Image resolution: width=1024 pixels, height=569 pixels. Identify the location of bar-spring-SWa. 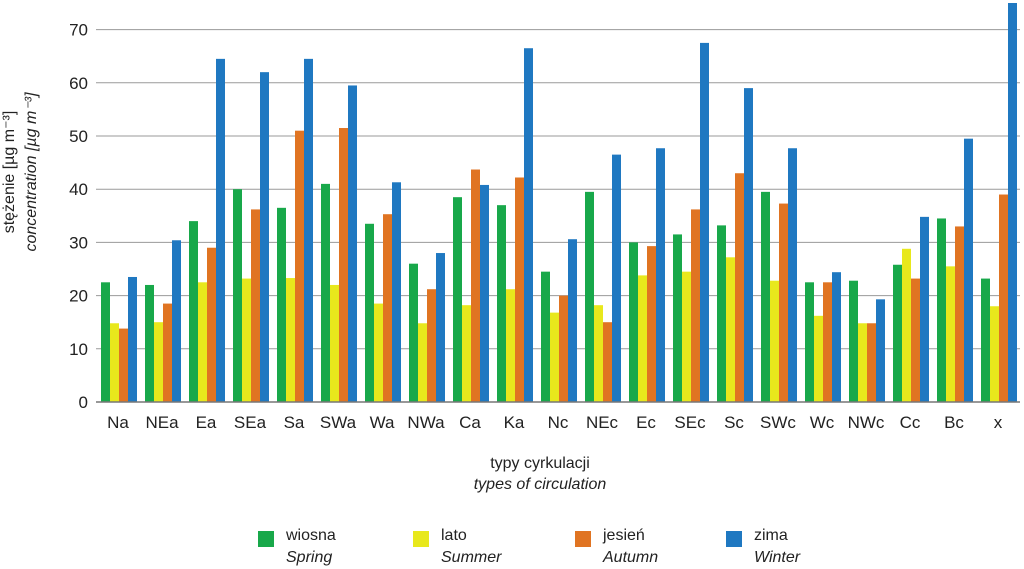
(325, 292).